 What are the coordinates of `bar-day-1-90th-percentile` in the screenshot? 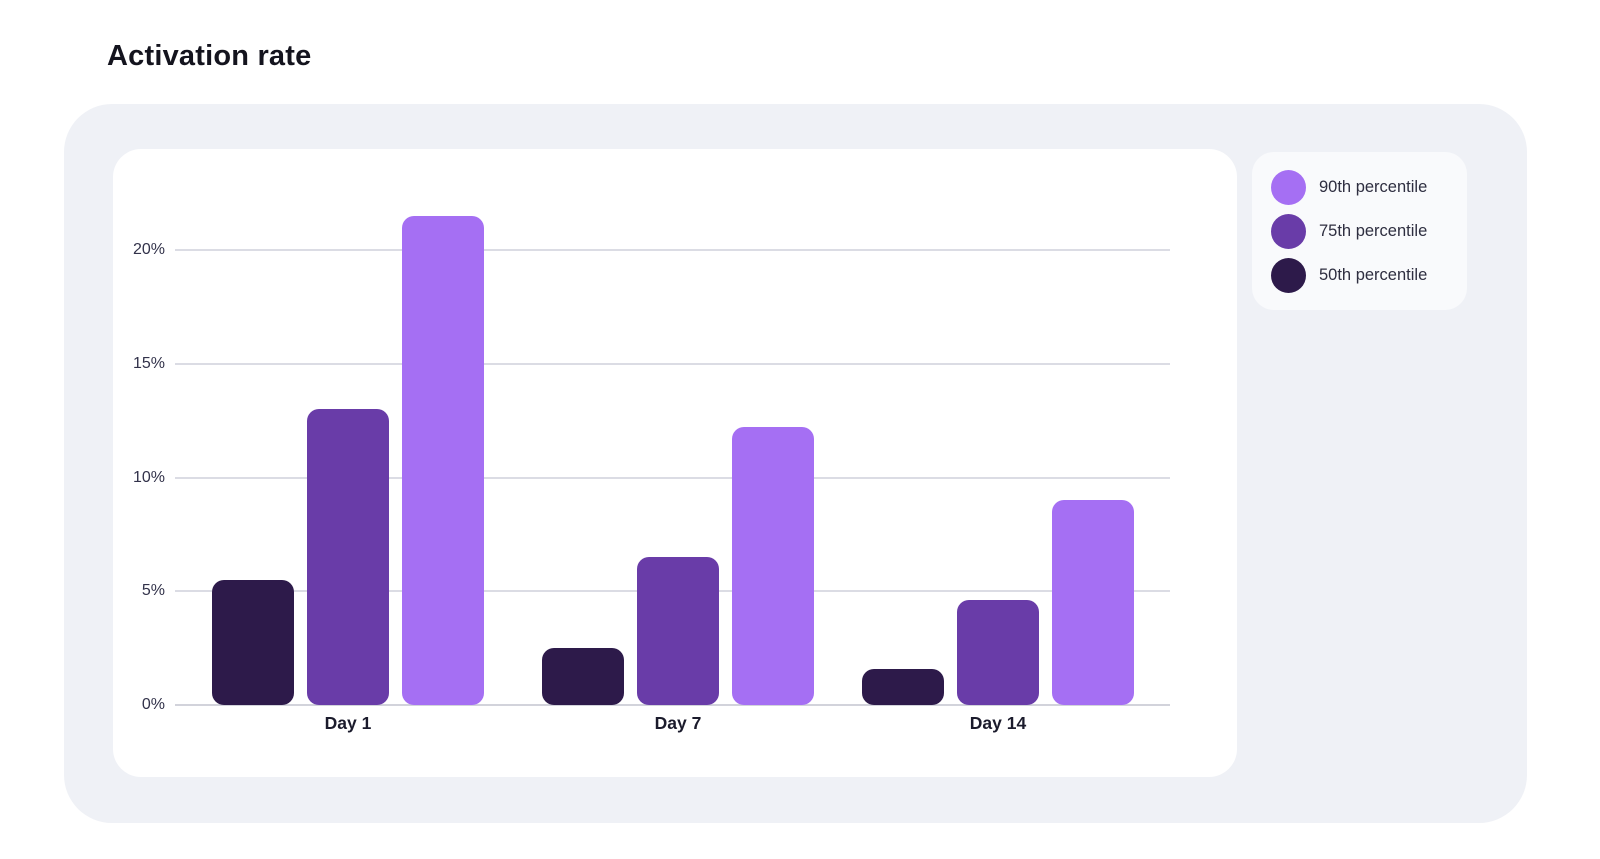 It's located at (443, 460).